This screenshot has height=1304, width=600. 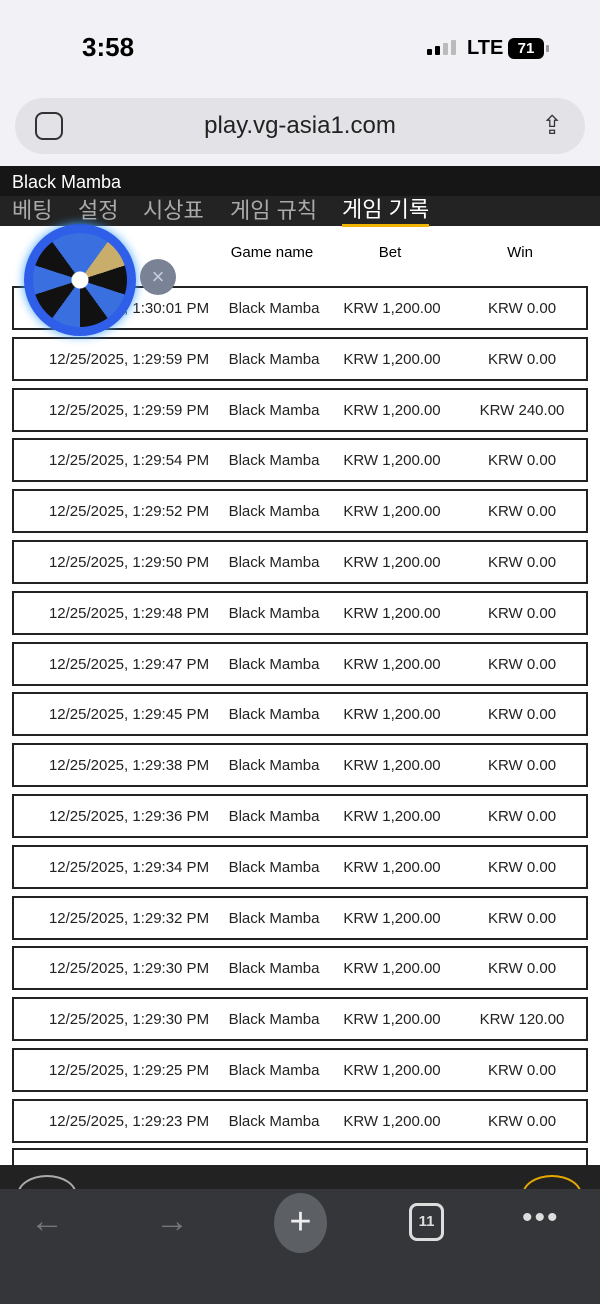 I want to click on cell-date: 12/25/2025, 1:29:25 PM, so click(x=129, y=1070).